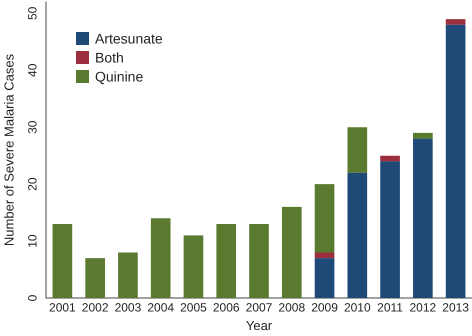 The height and width of the screenshot is (336, 472). I want to click on x-tick-label: 2003, so click(128, 307).